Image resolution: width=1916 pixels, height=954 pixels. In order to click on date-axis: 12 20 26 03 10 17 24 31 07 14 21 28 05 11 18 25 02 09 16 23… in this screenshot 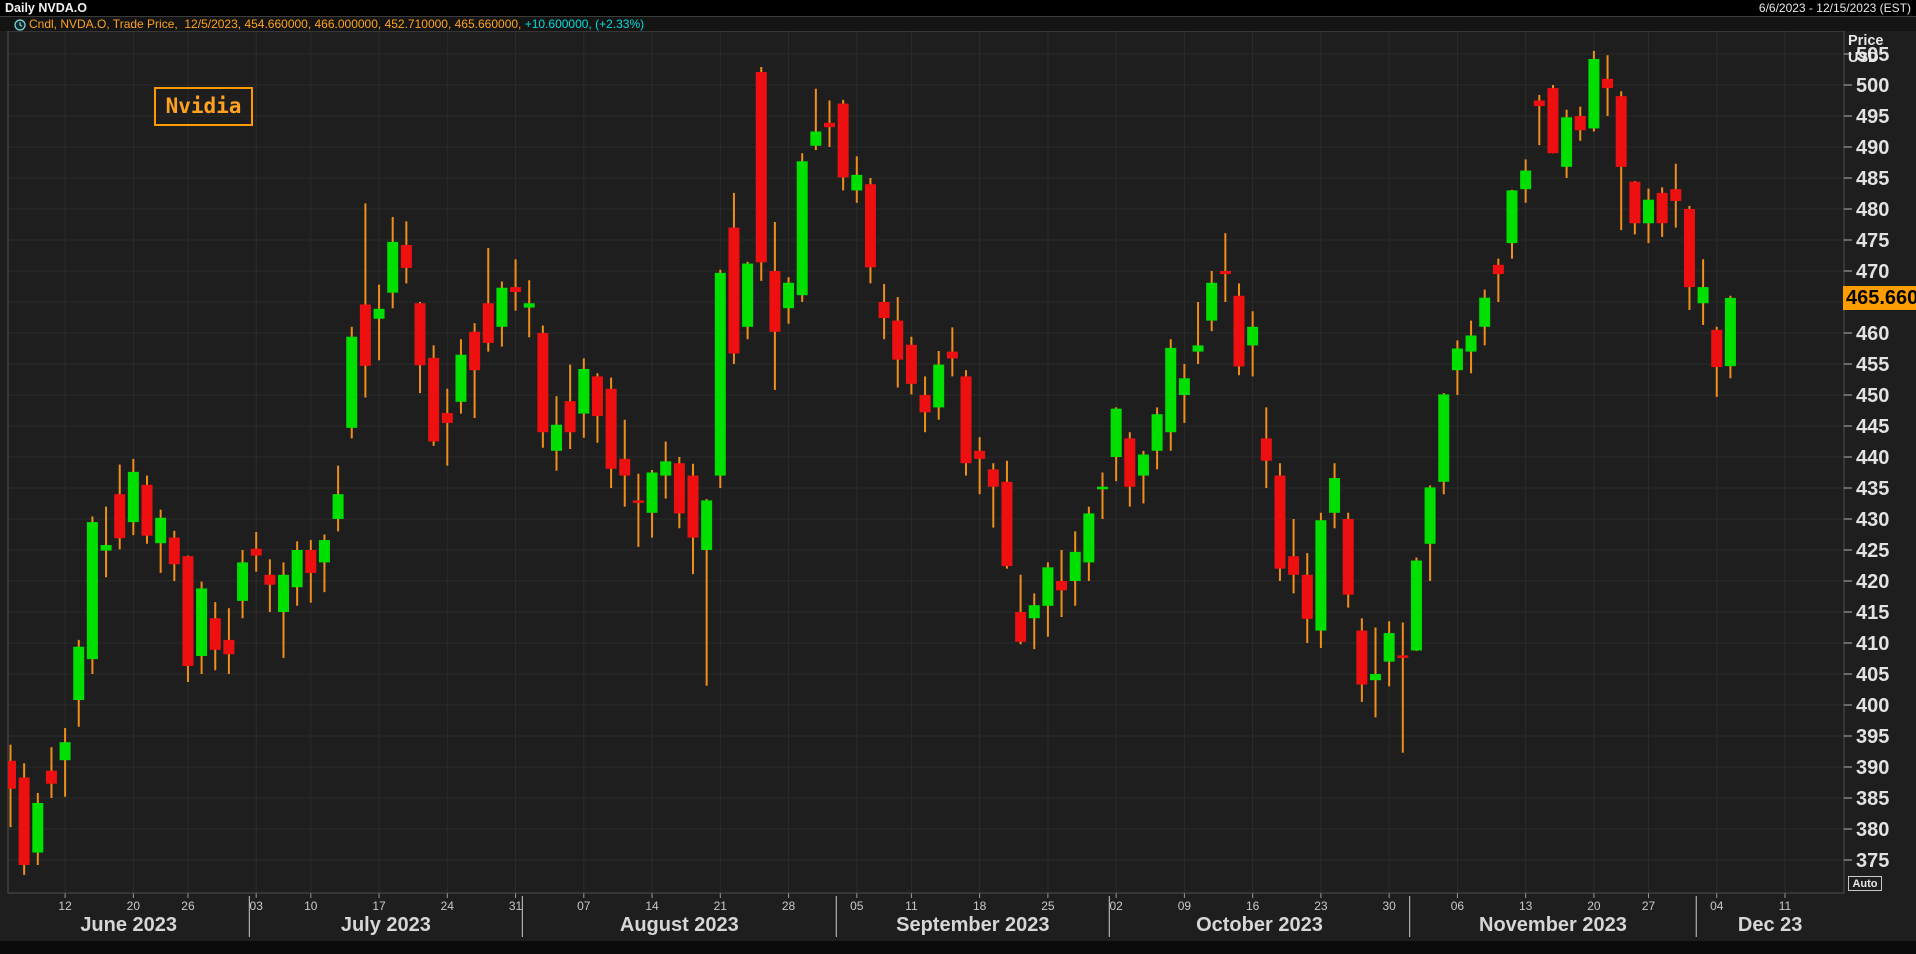, I will do `click(930, 915)`.